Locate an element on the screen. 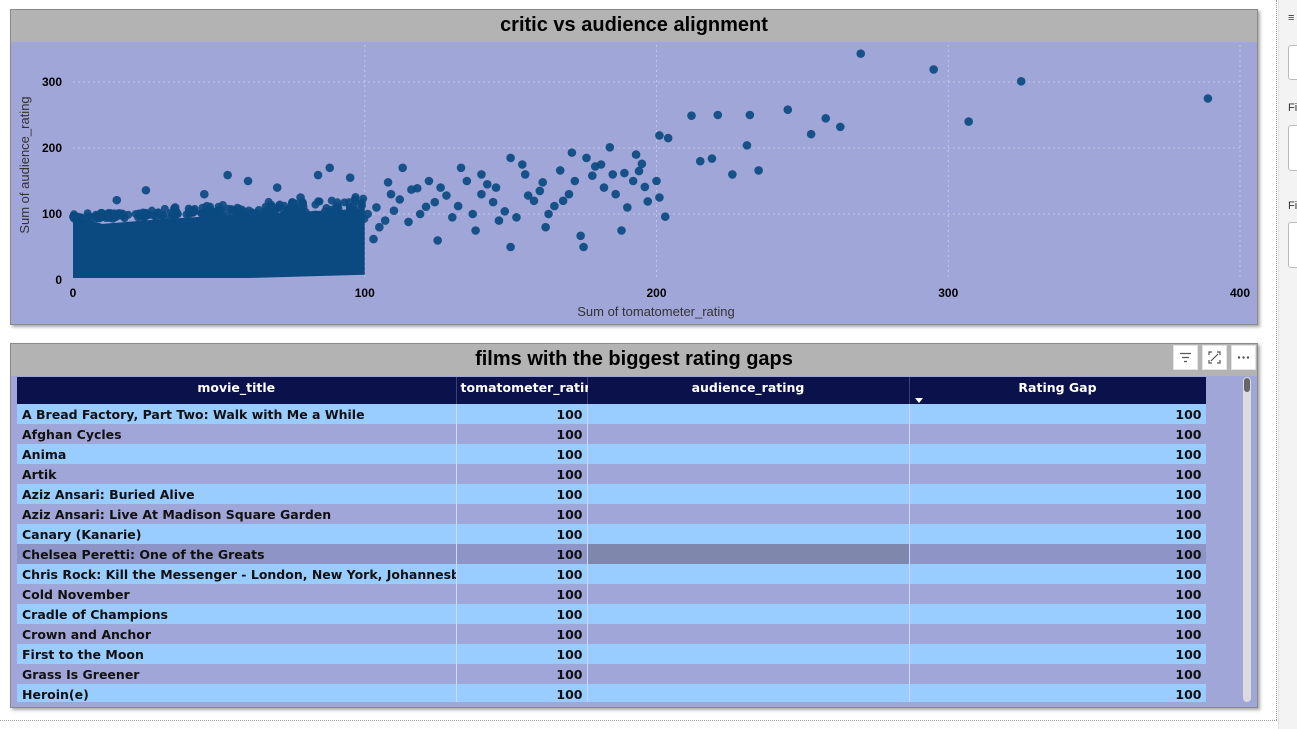 The width and height of the screenshot is (1297, 729). table-row: Aziz Ansari: Buried Alive 100 100 is located at coordinates (611, 494).